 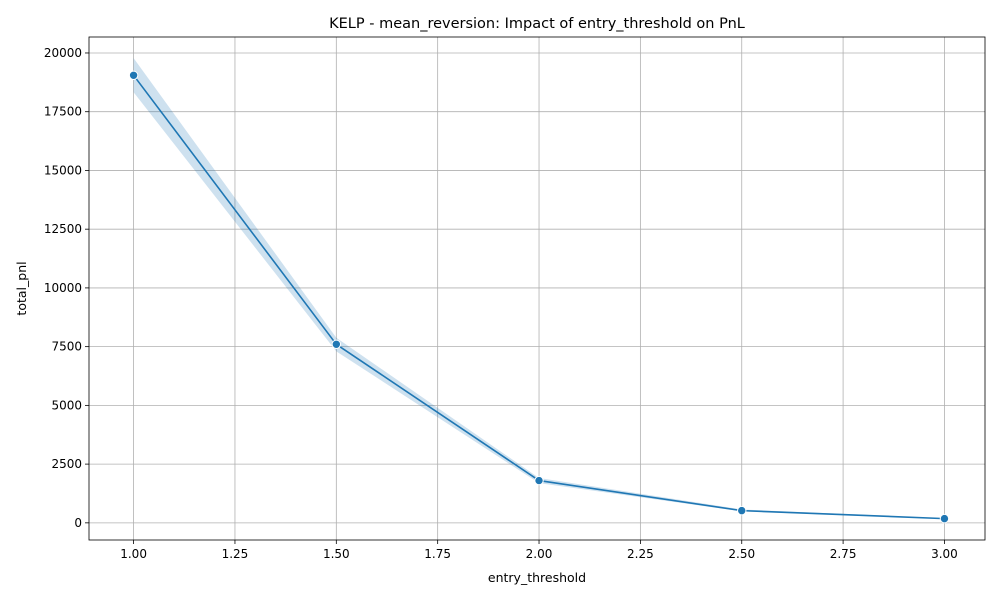 I want to click on y-axis-ticks: 0 2500 5000 7500 10000 12500 15000 17500 20000, so click(x=66, y=288).